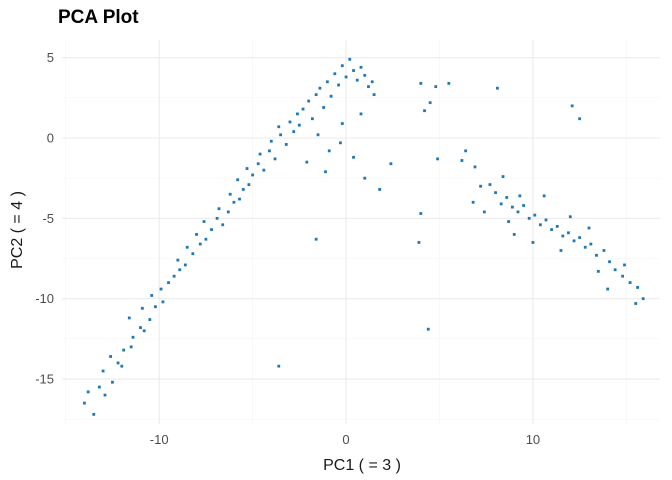 The image size is (672, 480). Describe the element at coordinates (159, 439) in the screenshot. I see `x-tick-label: -10` at that location.